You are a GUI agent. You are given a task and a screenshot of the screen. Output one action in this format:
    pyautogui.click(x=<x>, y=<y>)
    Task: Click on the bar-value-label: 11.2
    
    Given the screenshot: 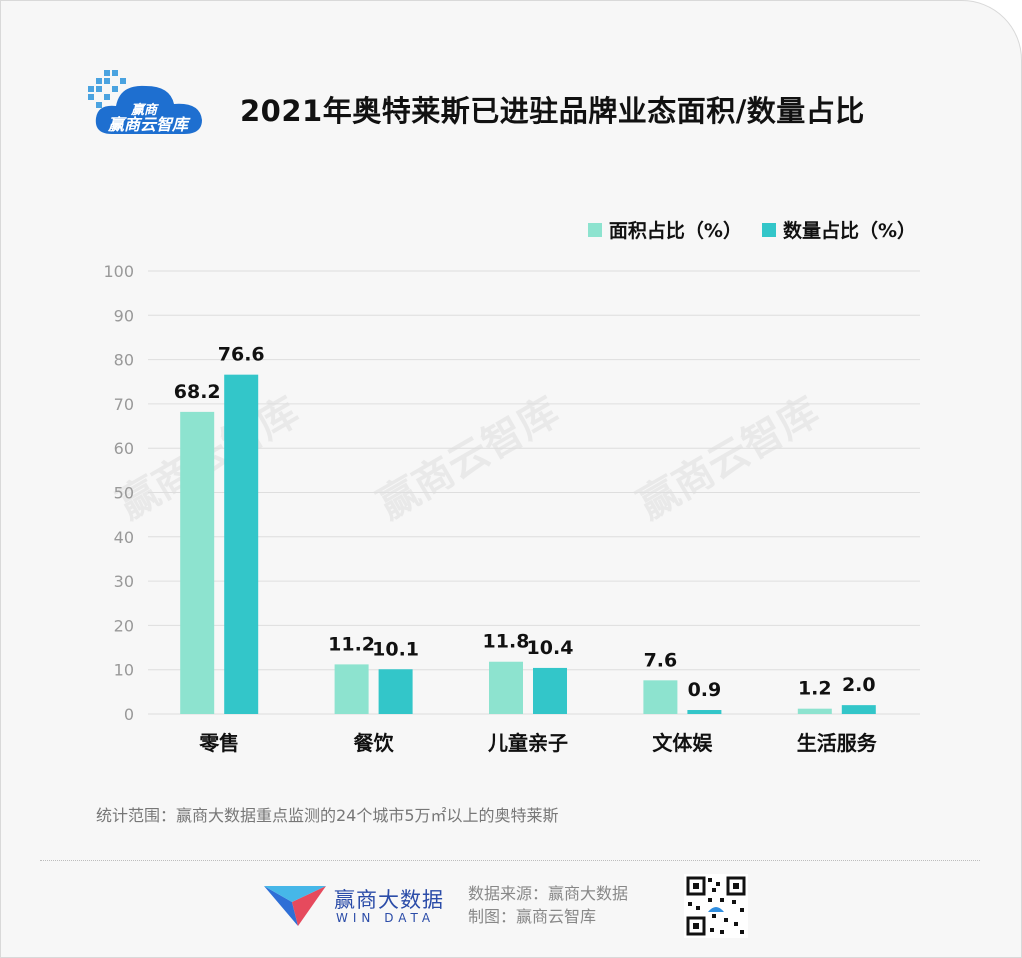 What is the action you would take?
    pyautogui.click(x=351, y=644)
    